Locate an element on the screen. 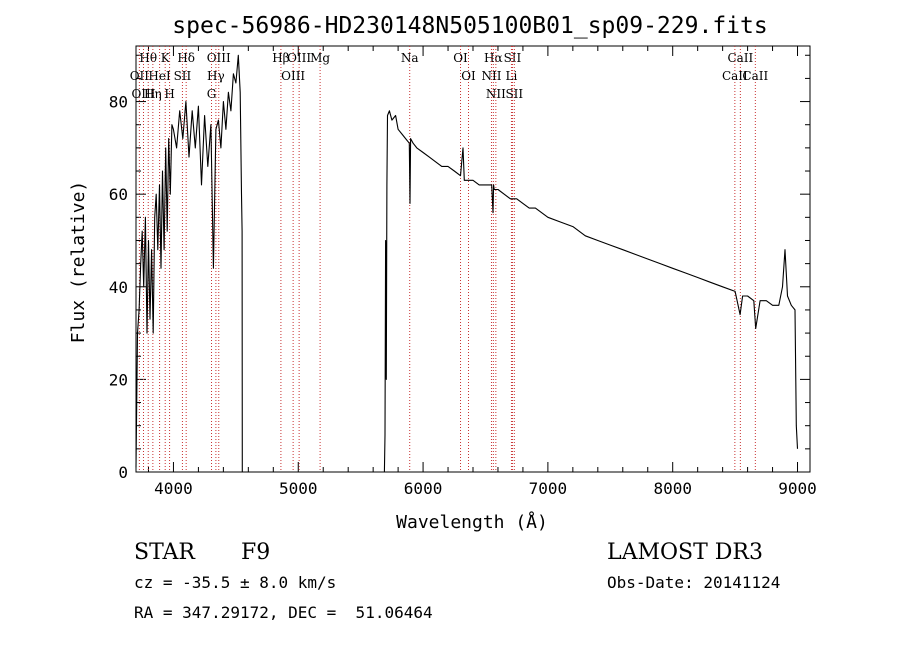 The width and height of the screenshot is (900, 649). line-marker-label: H is located at coordinates (169, 94).